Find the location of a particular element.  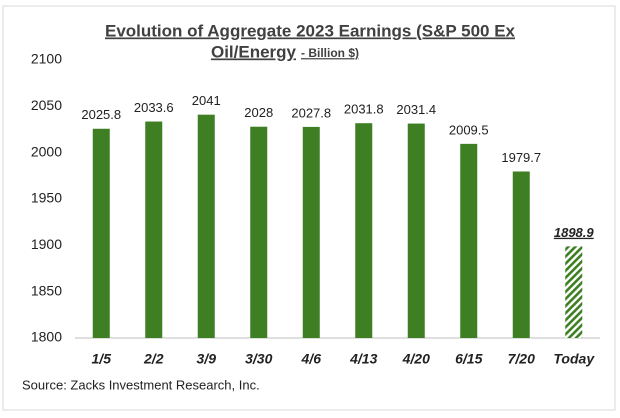

x-tick-label: 4/6 is located at coordinates (311, 359).